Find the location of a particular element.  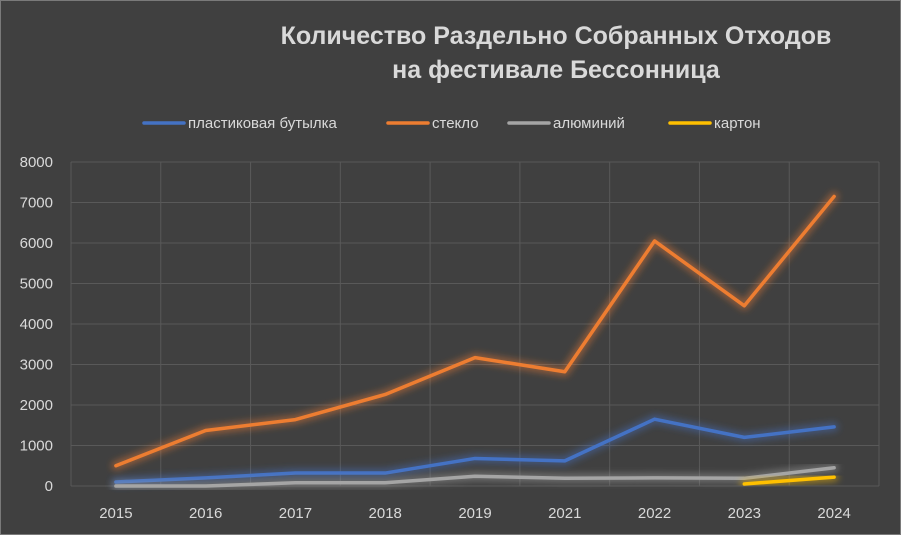

x-tick-label: 2019 is located at coordinates (474, 513).